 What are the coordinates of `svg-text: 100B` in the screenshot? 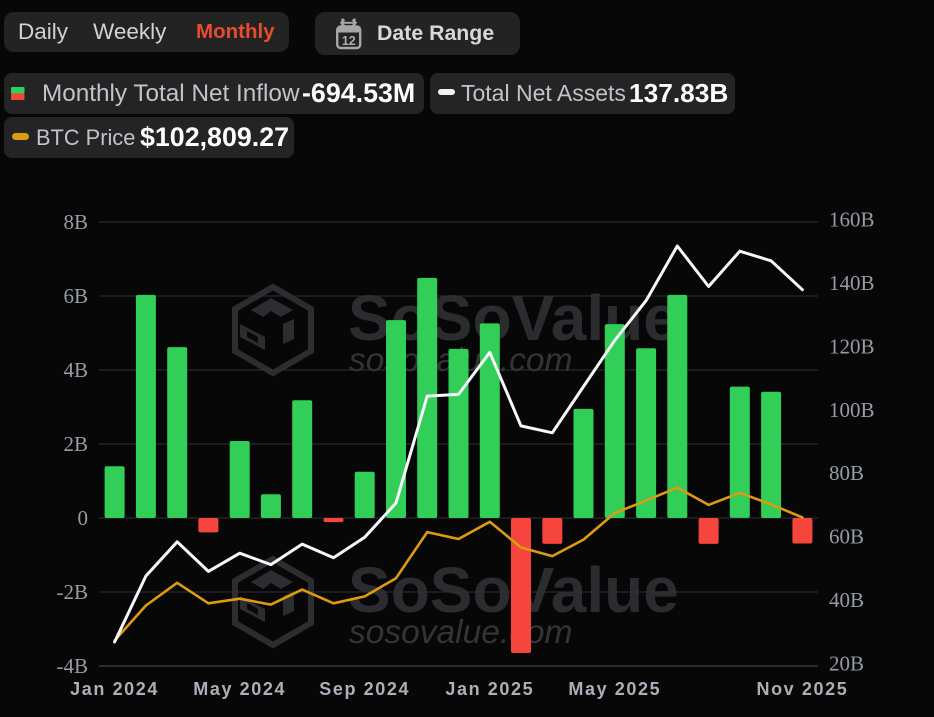 It's located at (852, 410).